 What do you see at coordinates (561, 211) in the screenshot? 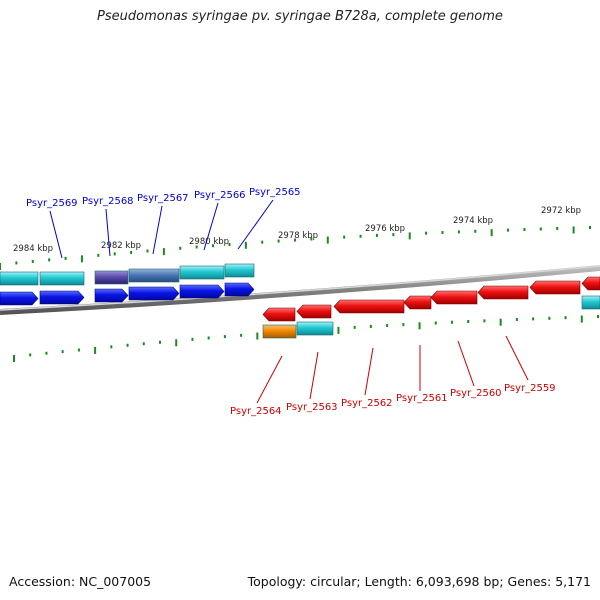
I see `scale-label: 2972 kbp` at bounding box center [561, 211].